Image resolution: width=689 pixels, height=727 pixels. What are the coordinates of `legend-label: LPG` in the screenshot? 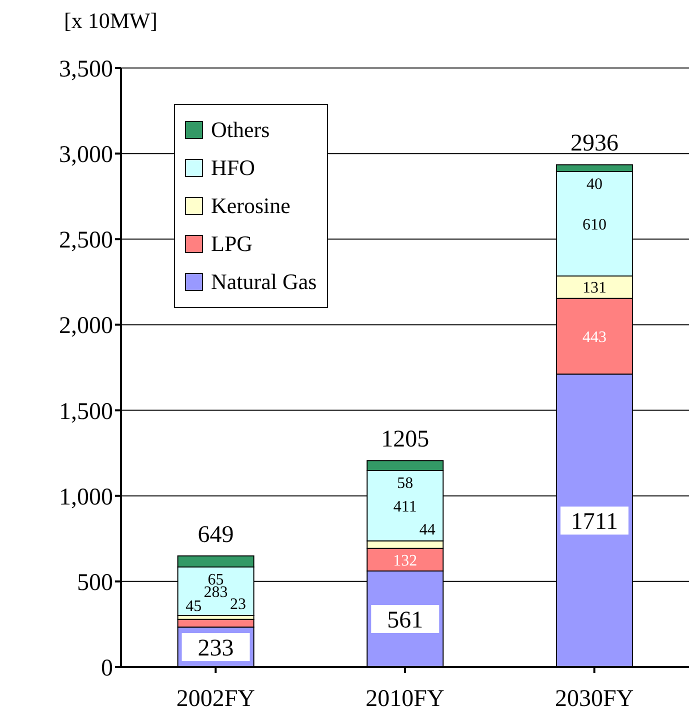 It's located at (232, 244).